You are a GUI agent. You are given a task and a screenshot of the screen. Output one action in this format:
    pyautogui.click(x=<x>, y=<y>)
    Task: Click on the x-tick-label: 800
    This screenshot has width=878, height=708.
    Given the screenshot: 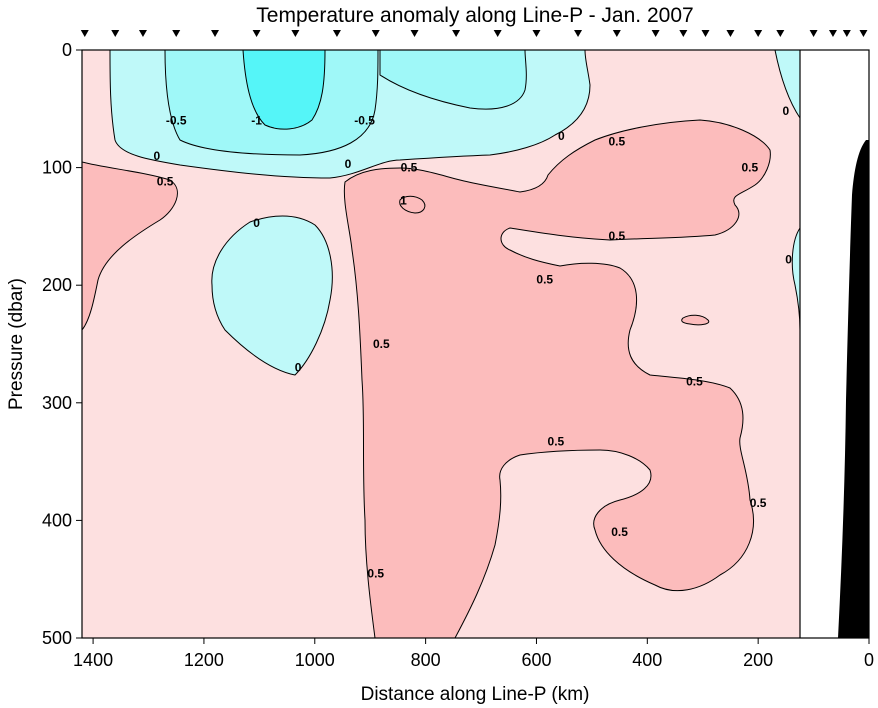 What is the action you would take?
    pyautogui.click(x=426, y=660)
    